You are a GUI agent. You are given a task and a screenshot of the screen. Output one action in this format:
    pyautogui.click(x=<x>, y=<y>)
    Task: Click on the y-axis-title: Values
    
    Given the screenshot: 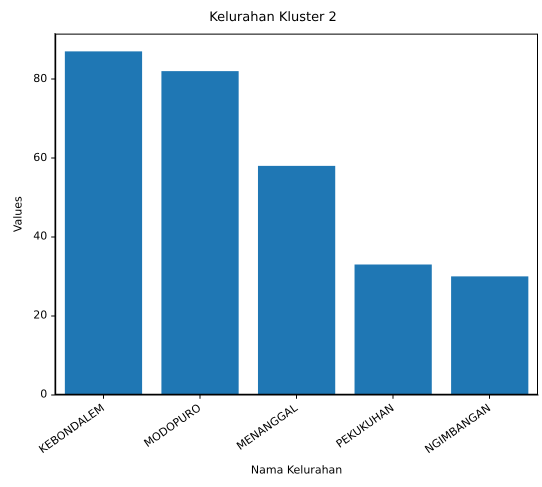 What is the action you would take?
    pyautogui.click(x=17, y=214)
    